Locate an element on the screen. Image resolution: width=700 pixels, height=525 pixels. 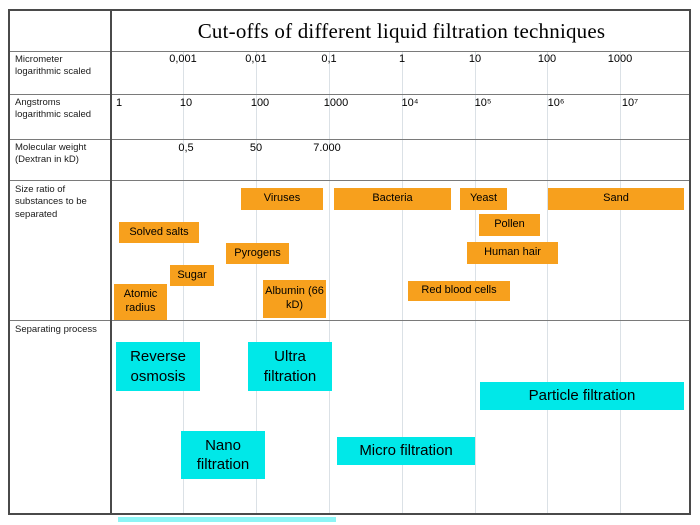
column-divider is located at coordinates (111, 262).